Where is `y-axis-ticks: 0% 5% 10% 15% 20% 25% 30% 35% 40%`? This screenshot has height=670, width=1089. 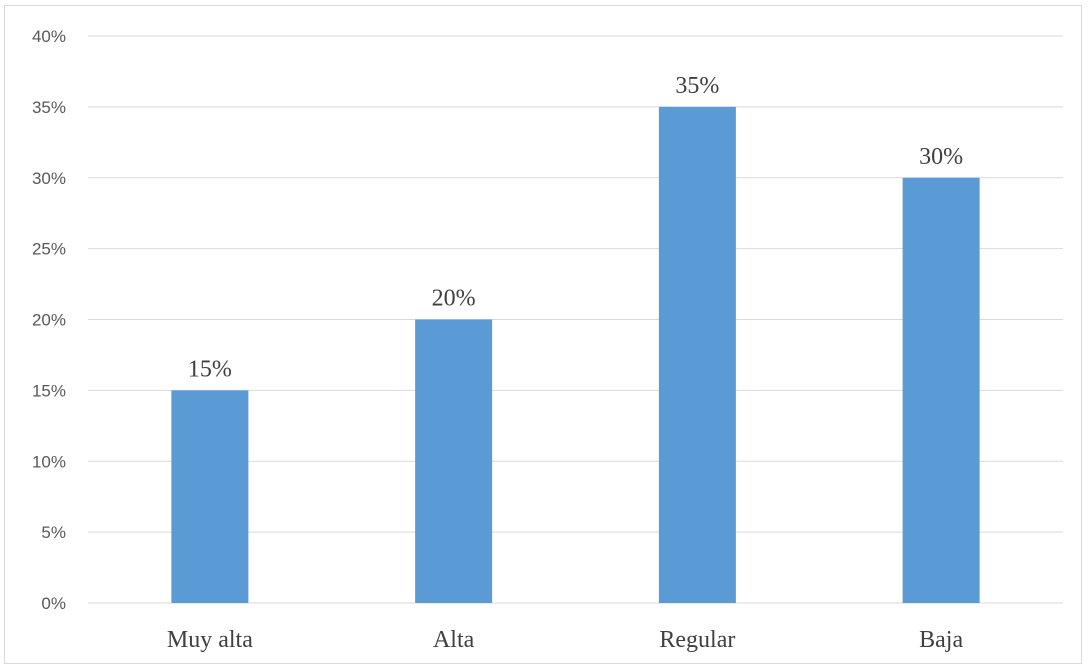 y-axis-ticks: 0% 5% 10% 15% 20% 25% 30% 35% 40% is located at coordinates (49, 320).